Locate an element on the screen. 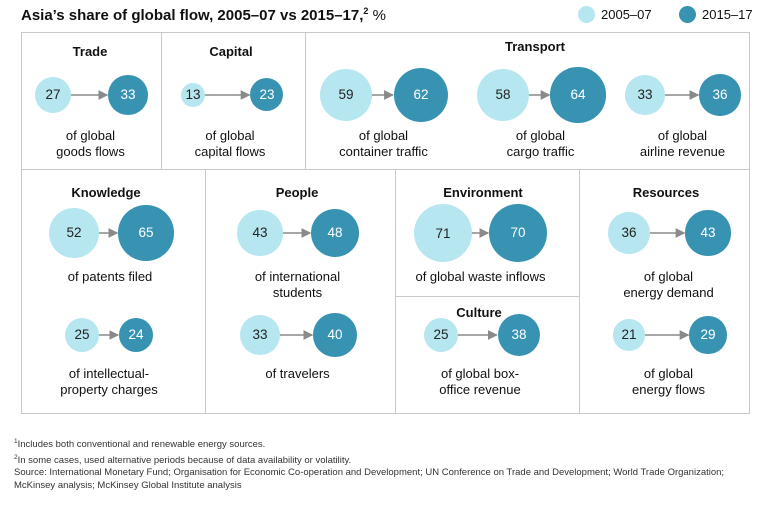  title-unit: % is located at coordinates (379, 15).